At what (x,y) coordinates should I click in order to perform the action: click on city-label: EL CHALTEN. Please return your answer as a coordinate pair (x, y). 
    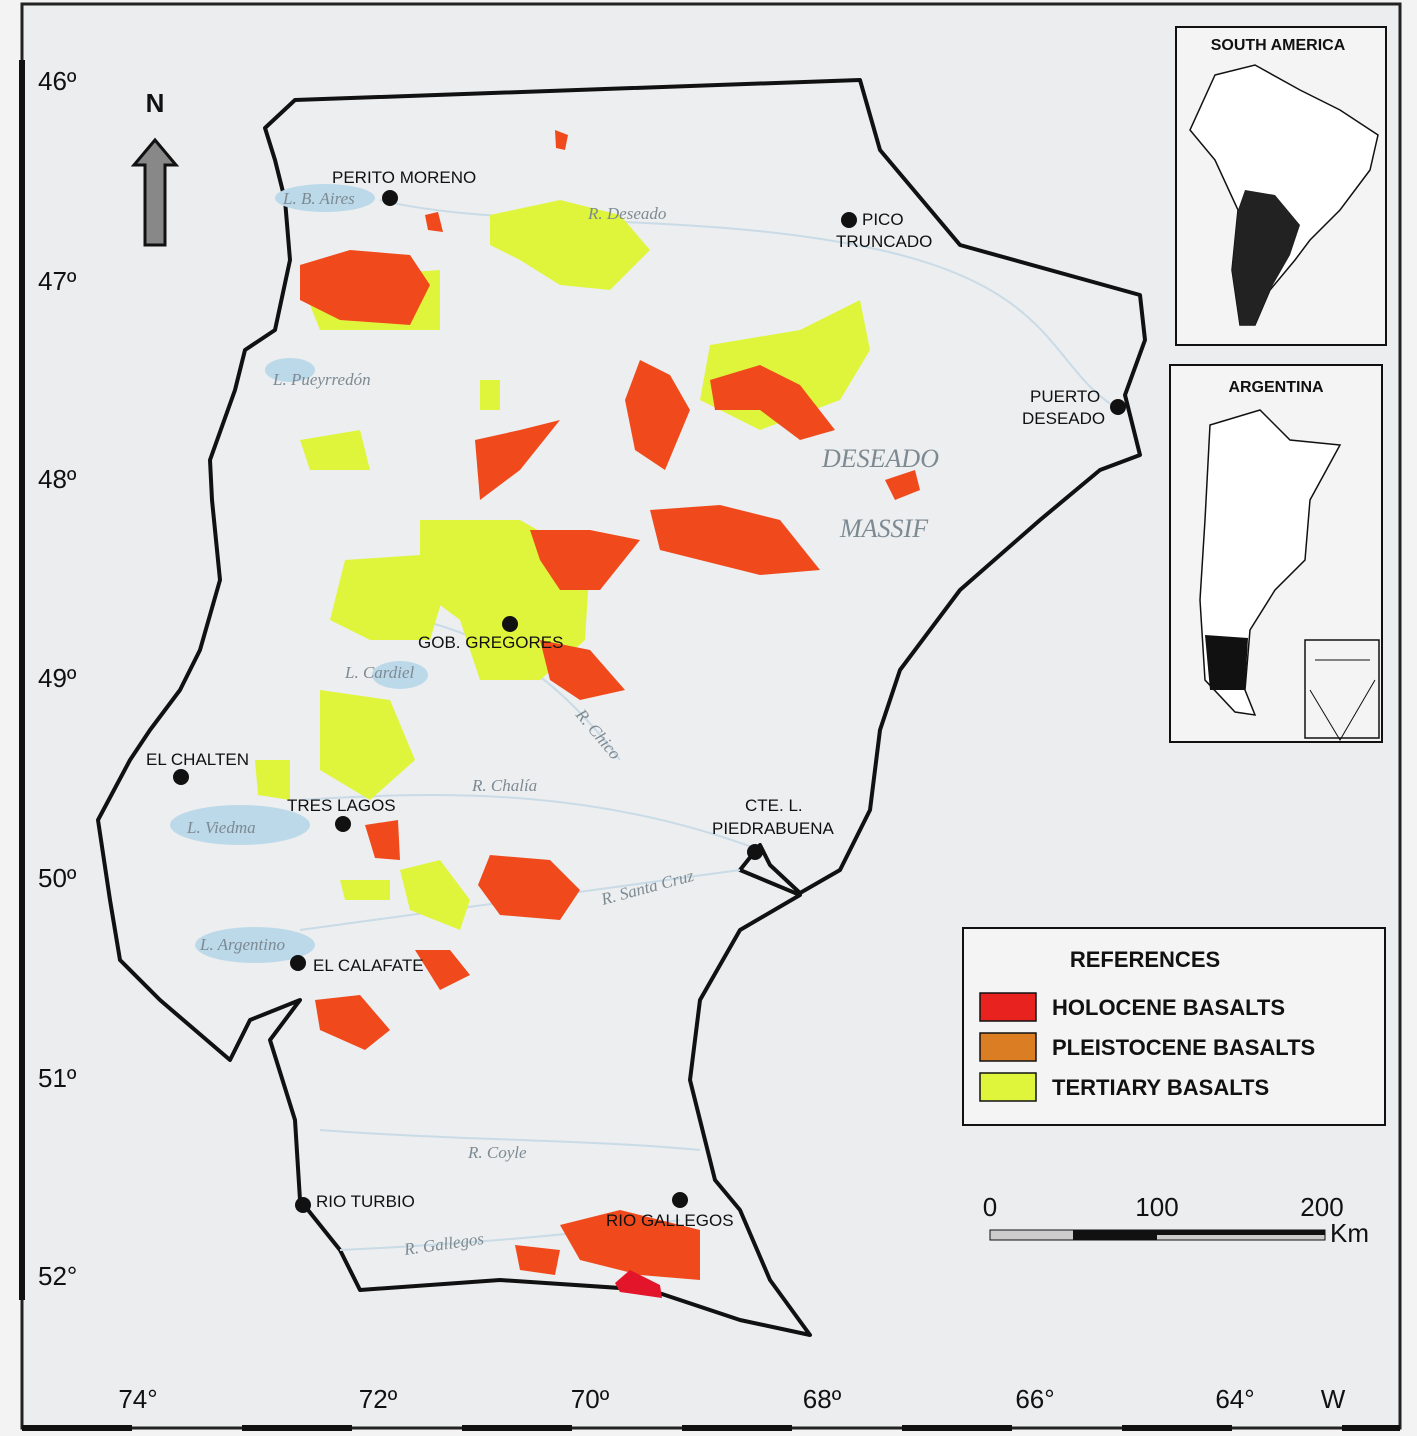
    Looking at the image, I should click on (197, 759).